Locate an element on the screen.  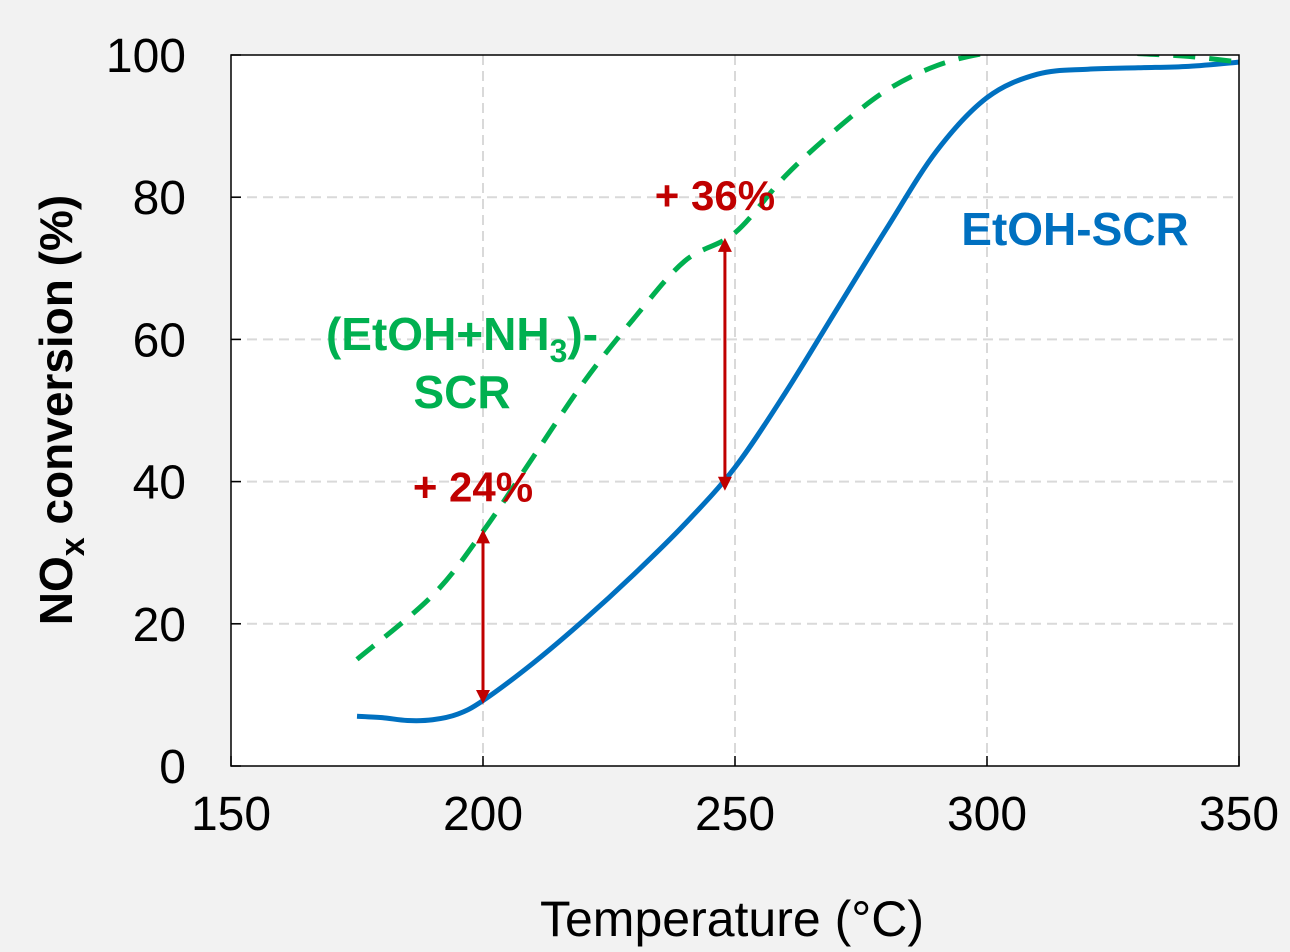
y-axis-title-subscript: x is located at coordinates (73, 546).